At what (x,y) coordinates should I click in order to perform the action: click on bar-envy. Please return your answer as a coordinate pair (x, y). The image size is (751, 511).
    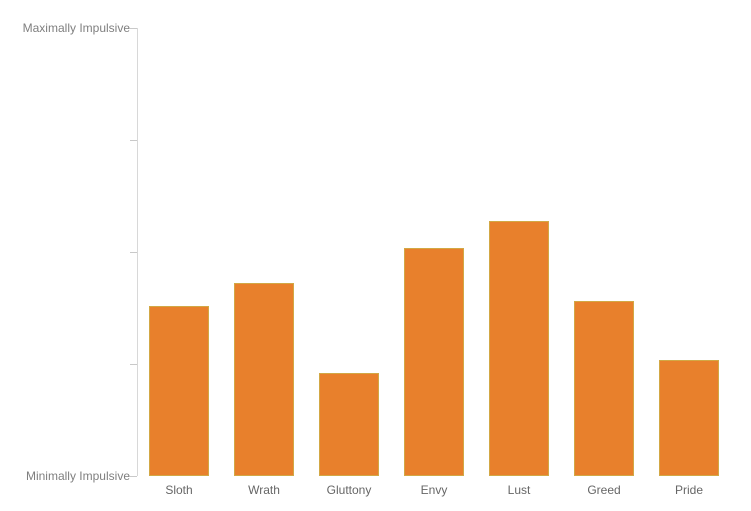
    Looking at the image, I should click on (434, 362).